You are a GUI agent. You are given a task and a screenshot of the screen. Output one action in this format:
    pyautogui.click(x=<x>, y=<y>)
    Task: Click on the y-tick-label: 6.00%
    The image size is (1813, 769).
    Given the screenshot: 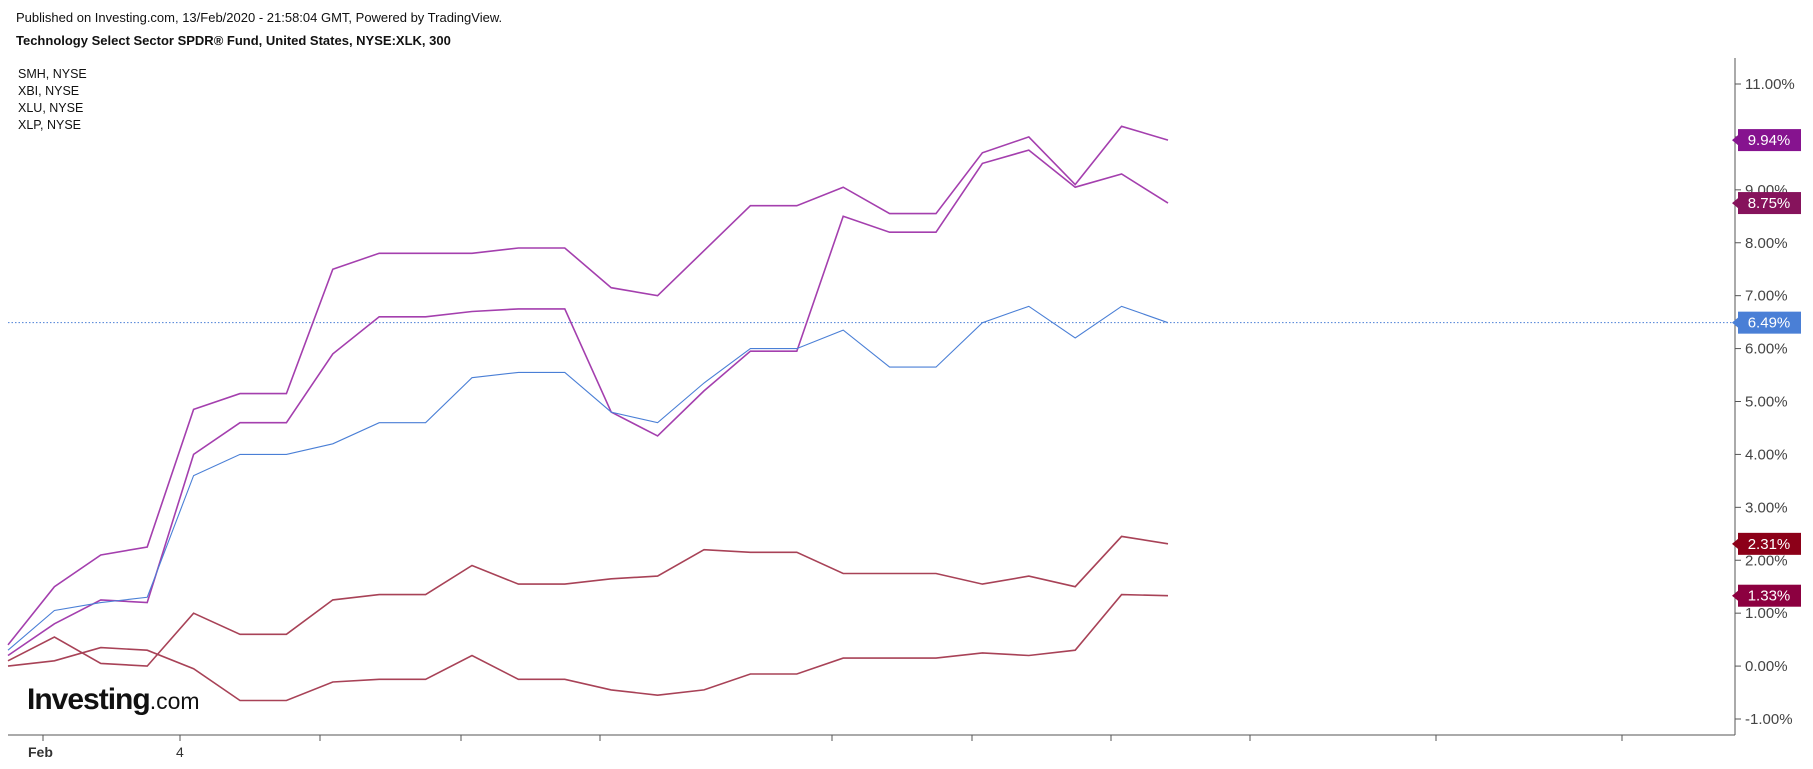 What is the action you would take?
    pyautogui.click(x=1766, y=349)
    